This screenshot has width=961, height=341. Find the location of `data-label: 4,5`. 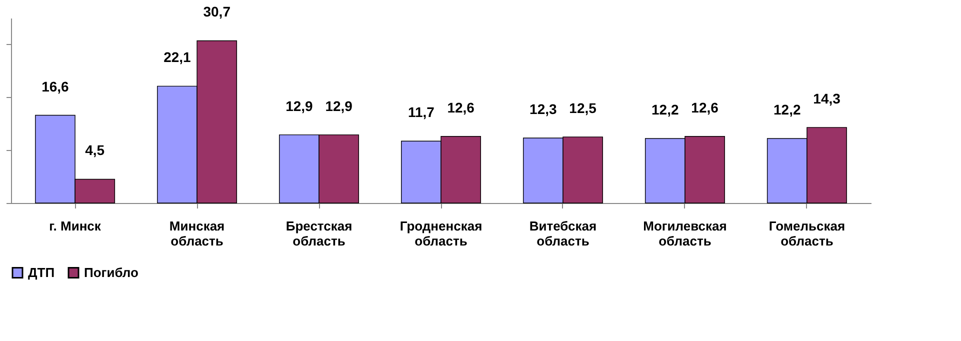

data-label: 4,5 is located at coordinates (95, 150).